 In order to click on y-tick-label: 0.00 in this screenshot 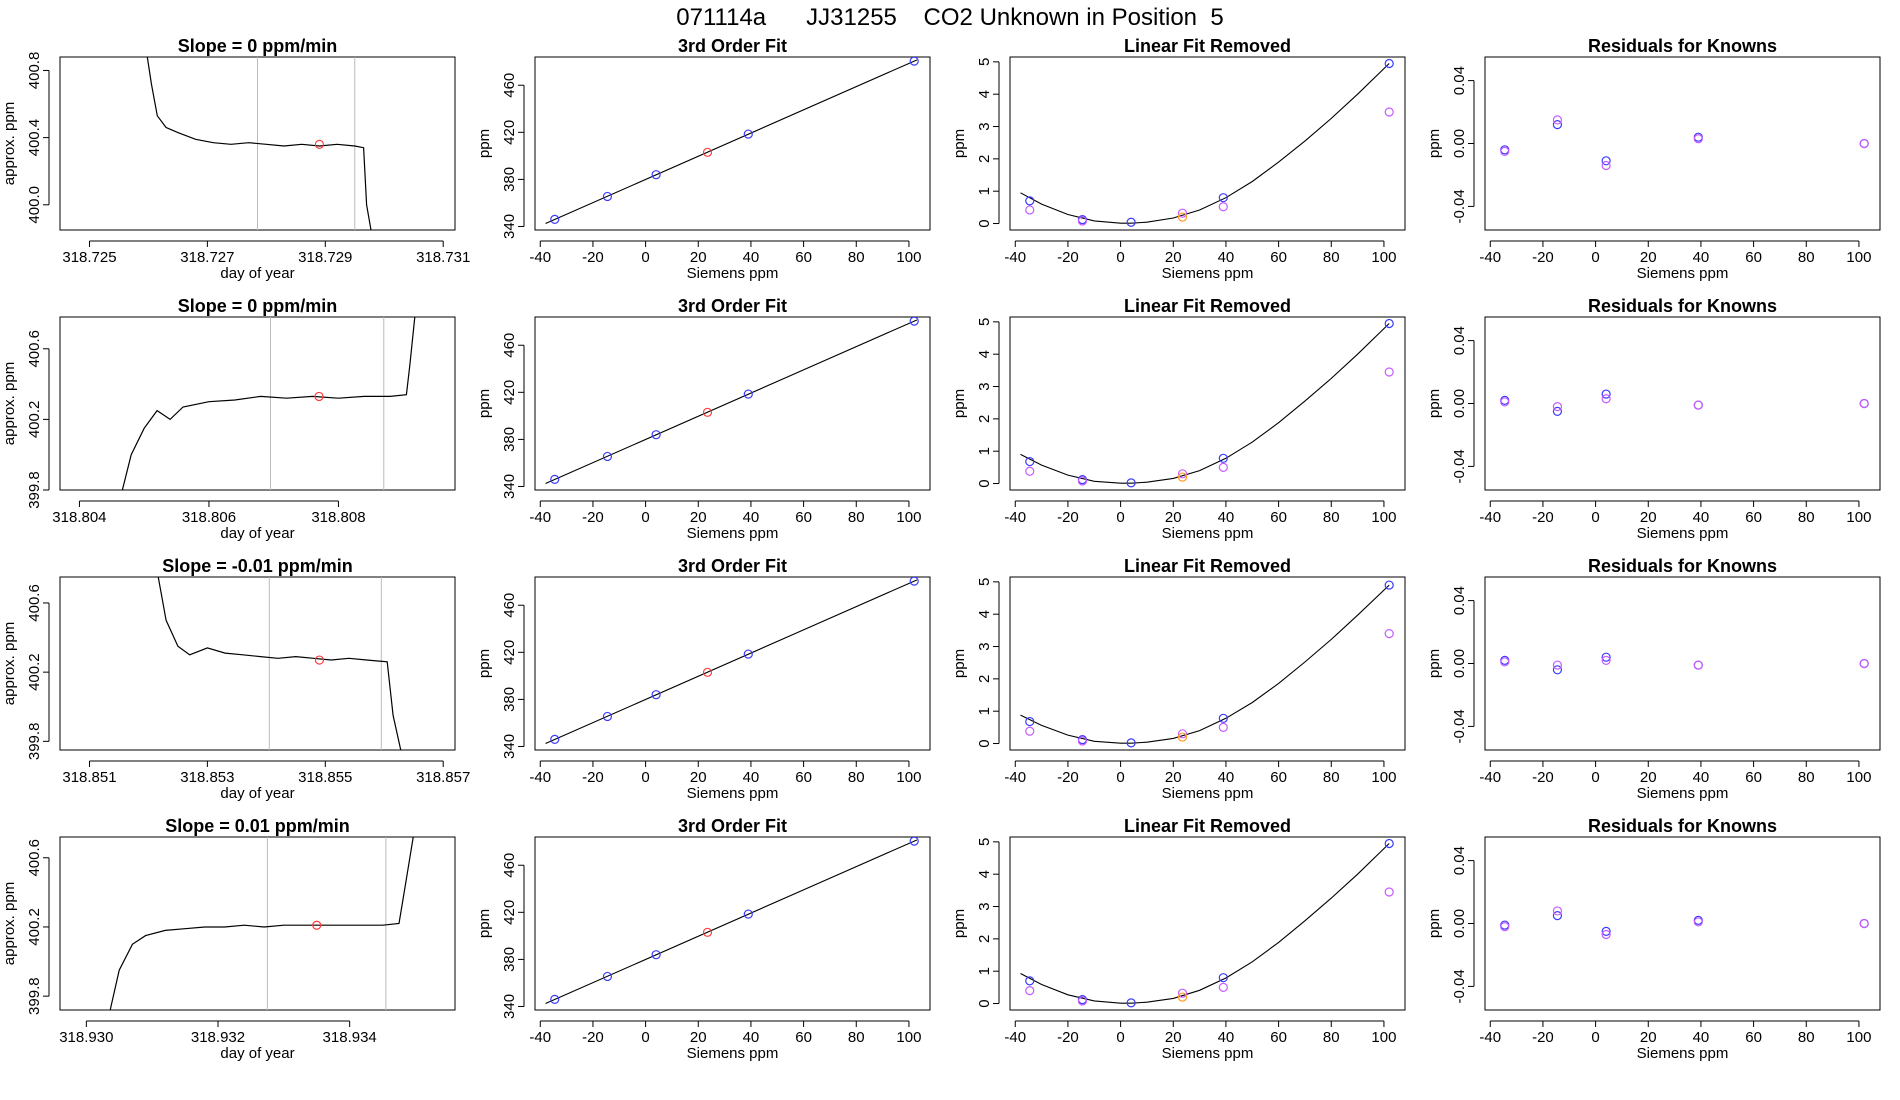, I will do `click(1459, 663)`.